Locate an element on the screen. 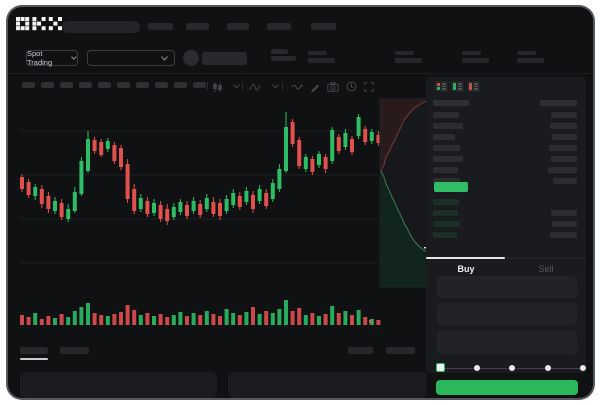 The height and width of the screenshot is (405, 603). wave-icon is located at coordinates (297, 86).